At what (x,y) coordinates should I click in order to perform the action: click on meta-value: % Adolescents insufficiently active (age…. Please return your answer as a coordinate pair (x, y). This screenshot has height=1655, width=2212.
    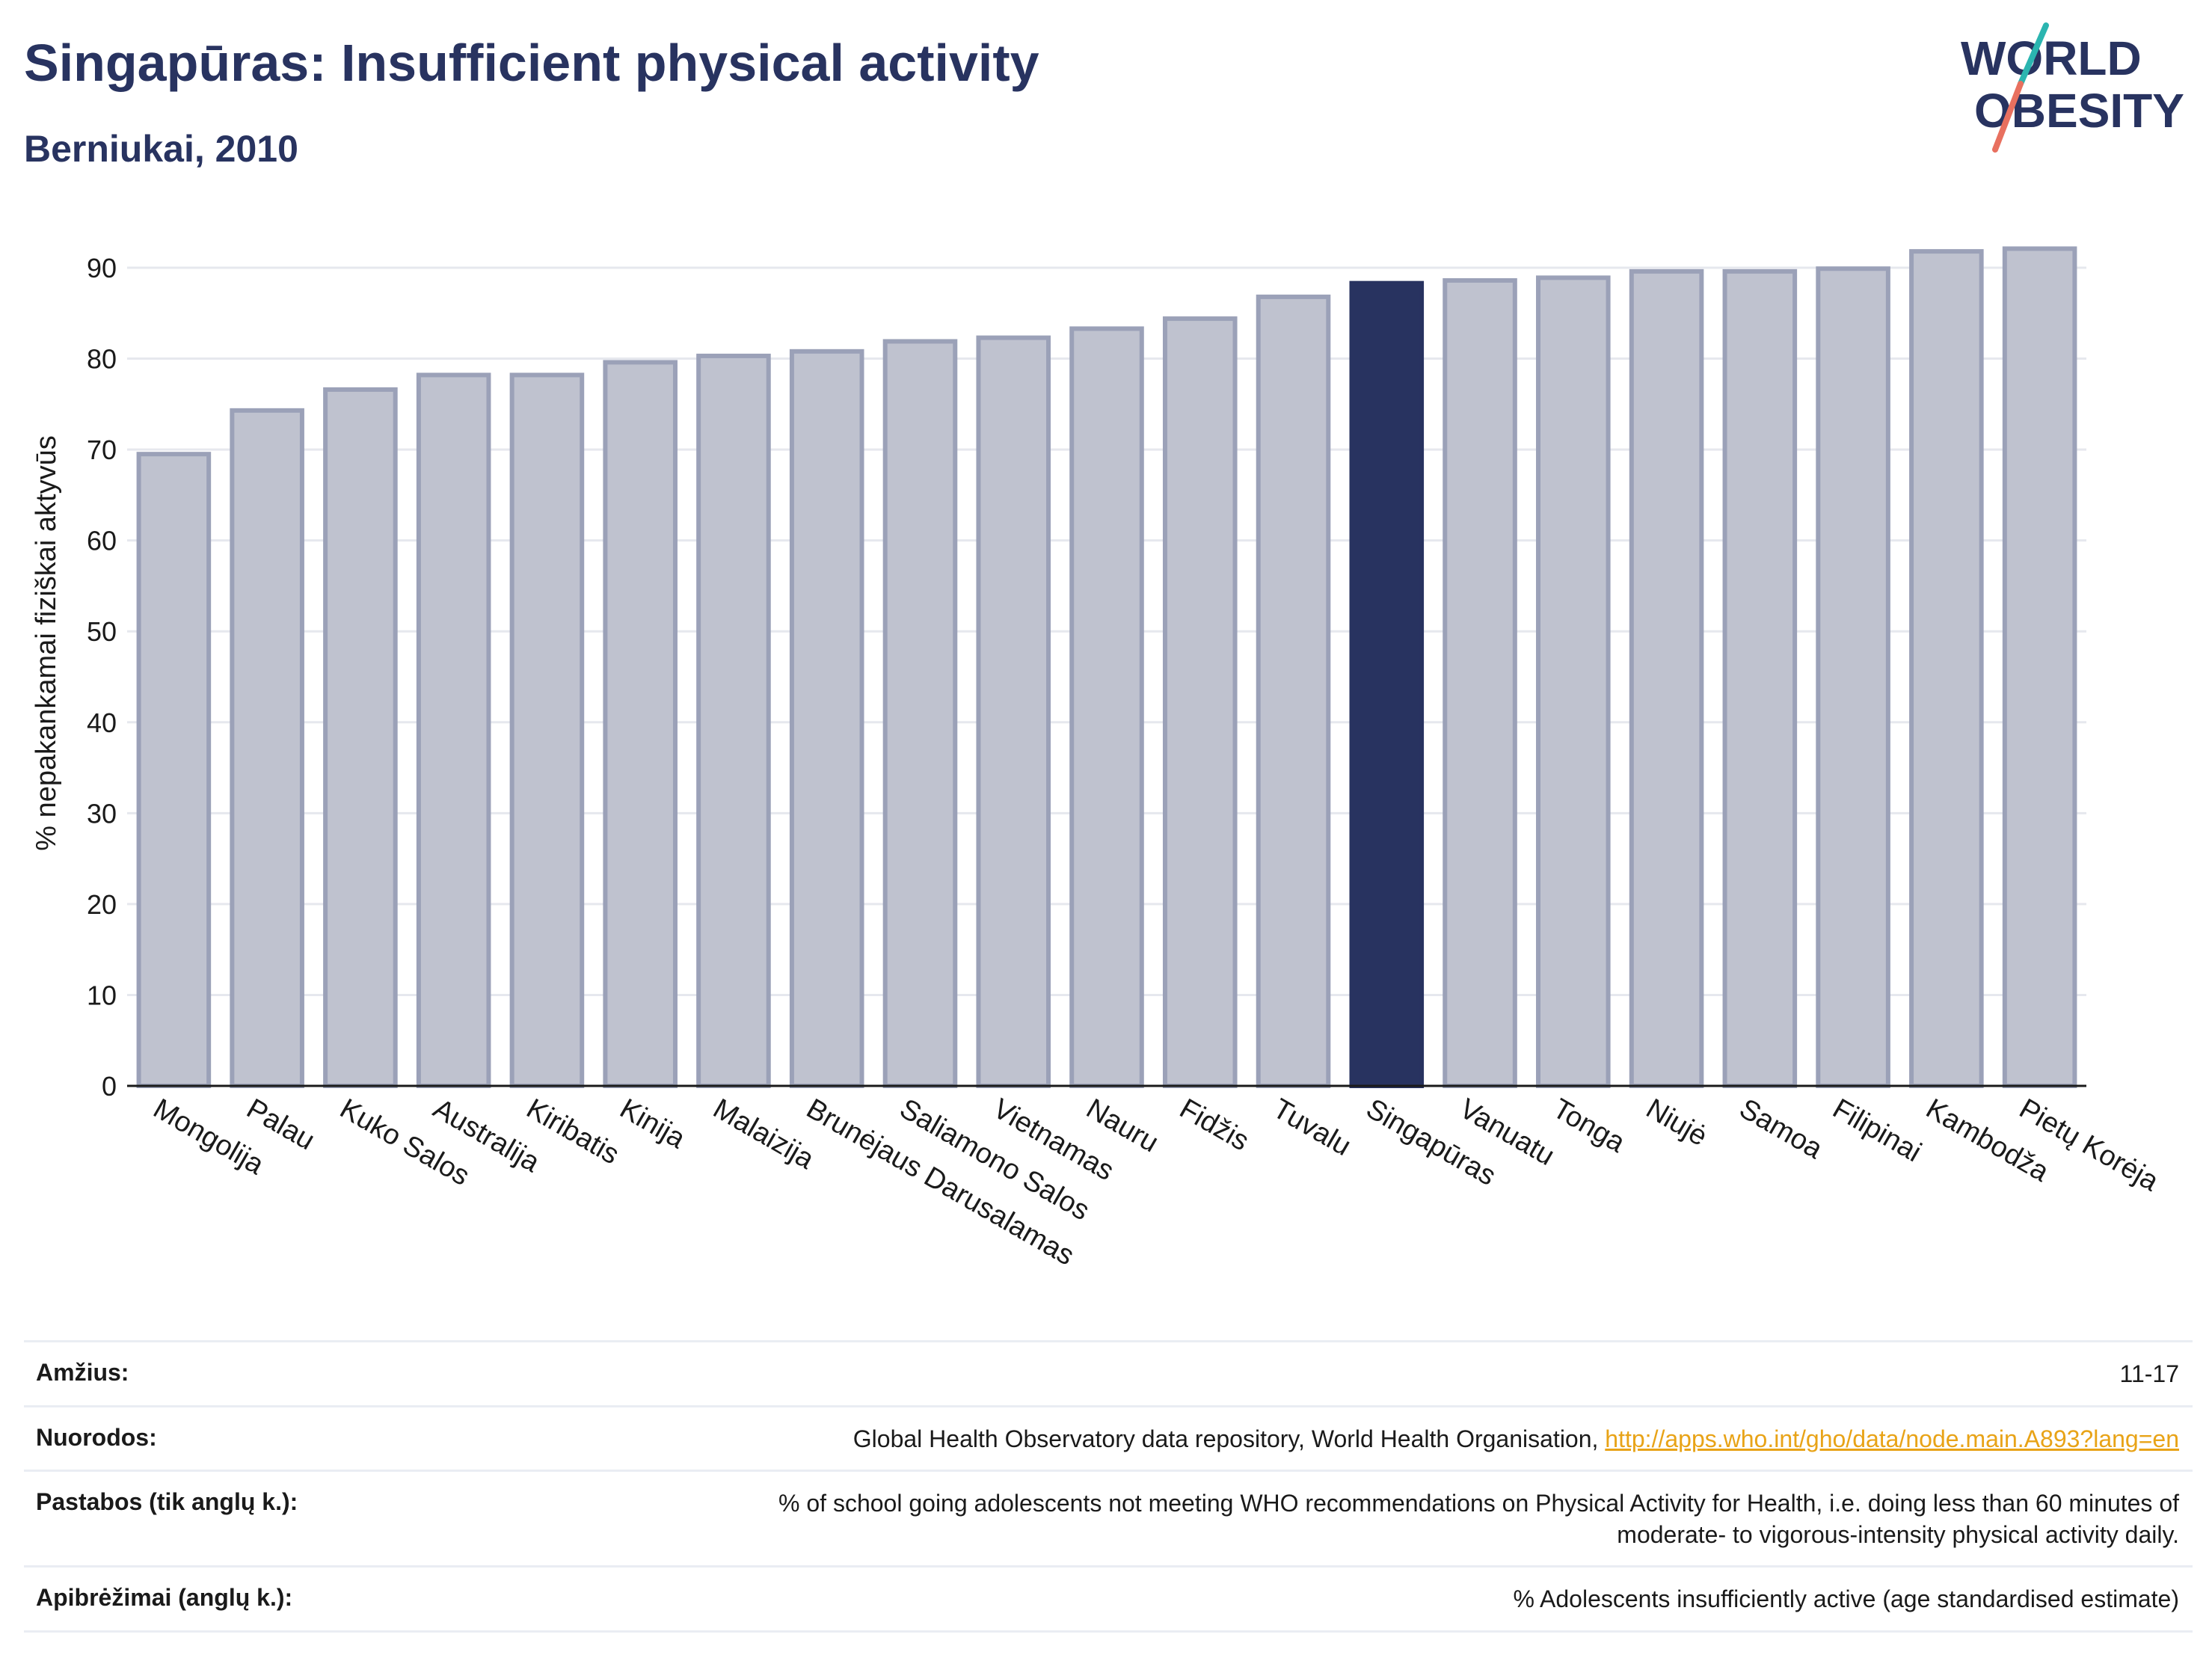
    Looking at the image, I should click on (1846, 1599).